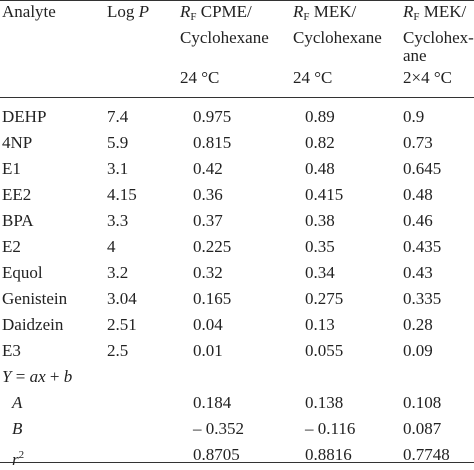 The width and height of the screenshot is (474, 470). I want to click on header-cell: 24 °C, so click(199, 78).